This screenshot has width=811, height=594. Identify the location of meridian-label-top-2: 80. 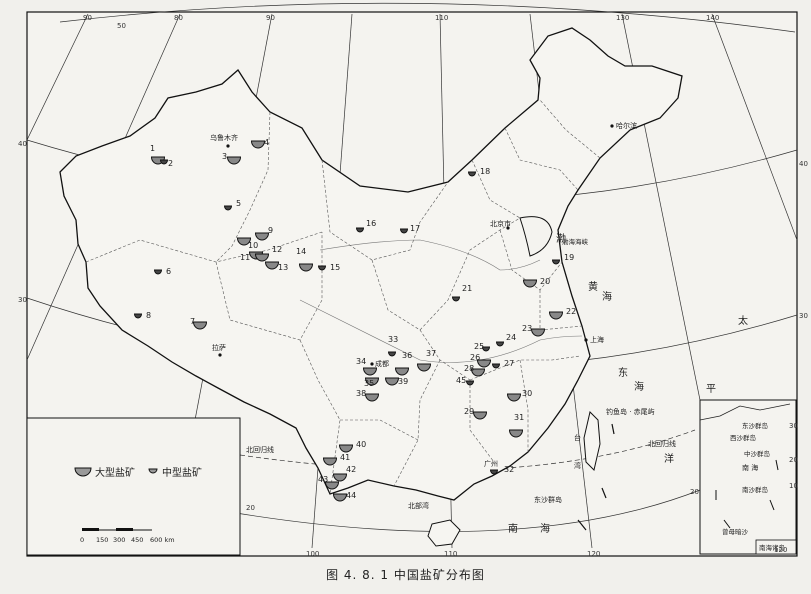
(178, 18).